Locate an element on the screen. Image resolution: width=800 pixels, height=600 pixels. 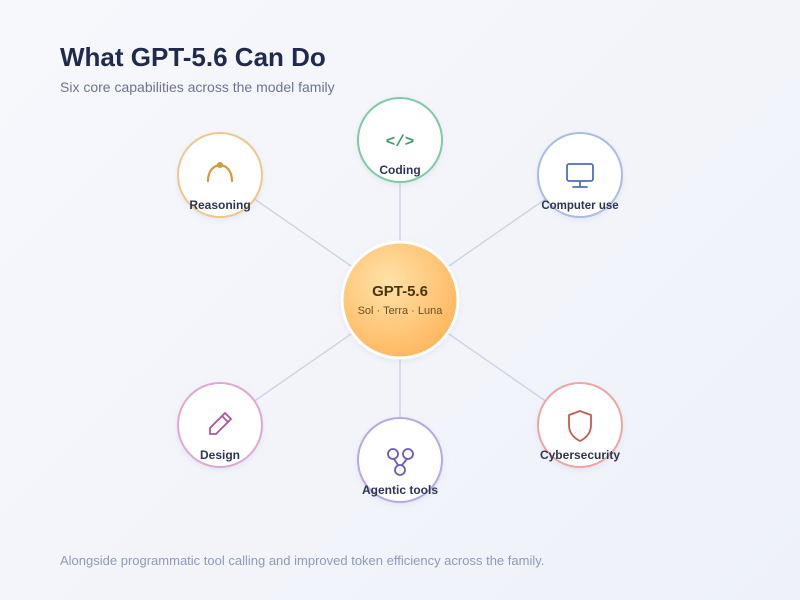
capability-label: Reasoning is located at coordinates (219, 205).